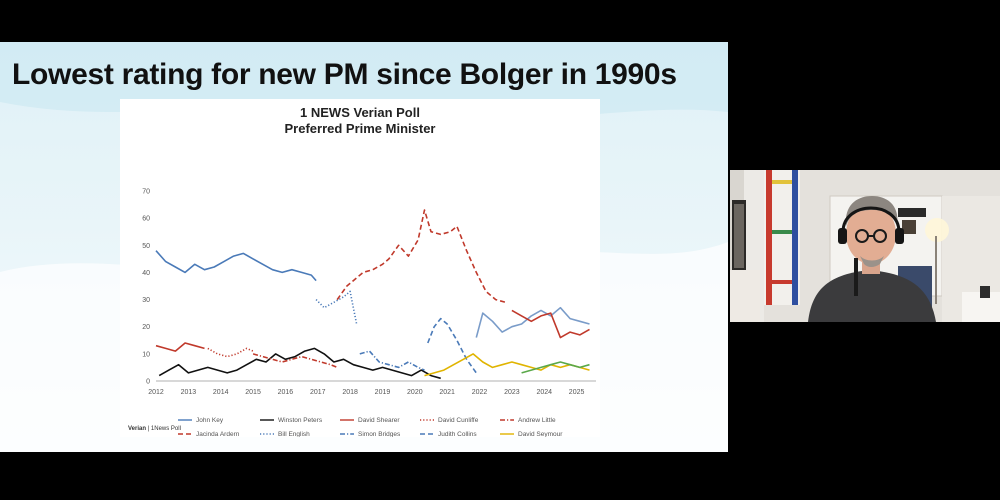 The image size is (1000, 500). I want to click on legend-label: Andrew Little, so click(537, 420).